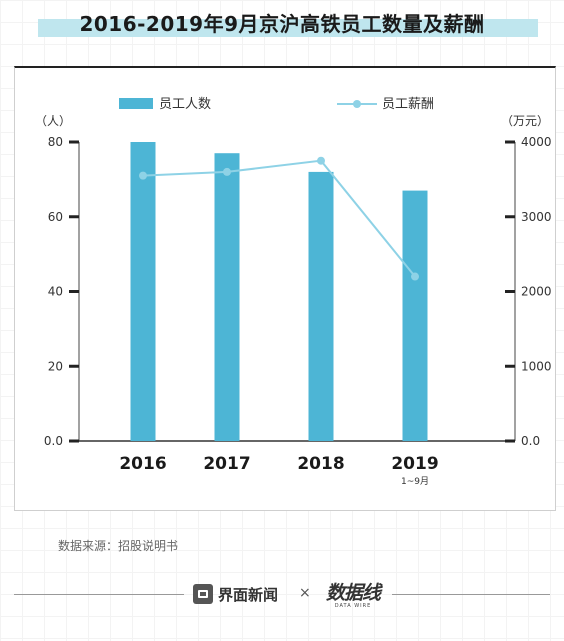 This screenshot has width=564, height=641. I want to click on datawire-logo-text: 数据线, so click(353, 593).